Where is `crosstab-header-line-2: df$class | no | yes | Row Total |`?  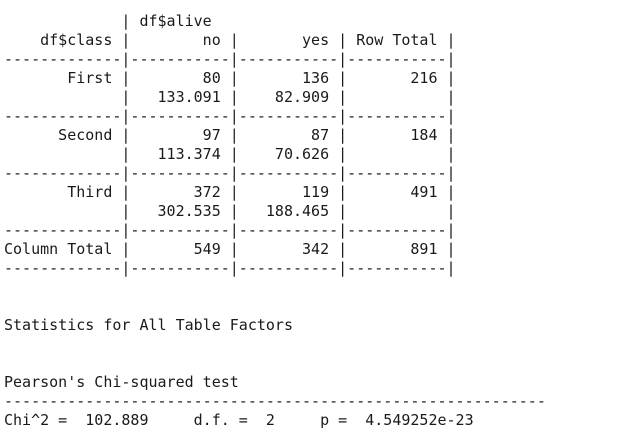 crosstab-header-line-2: df$class | no | yes | Row Total | is located at coordinates (234, 40).